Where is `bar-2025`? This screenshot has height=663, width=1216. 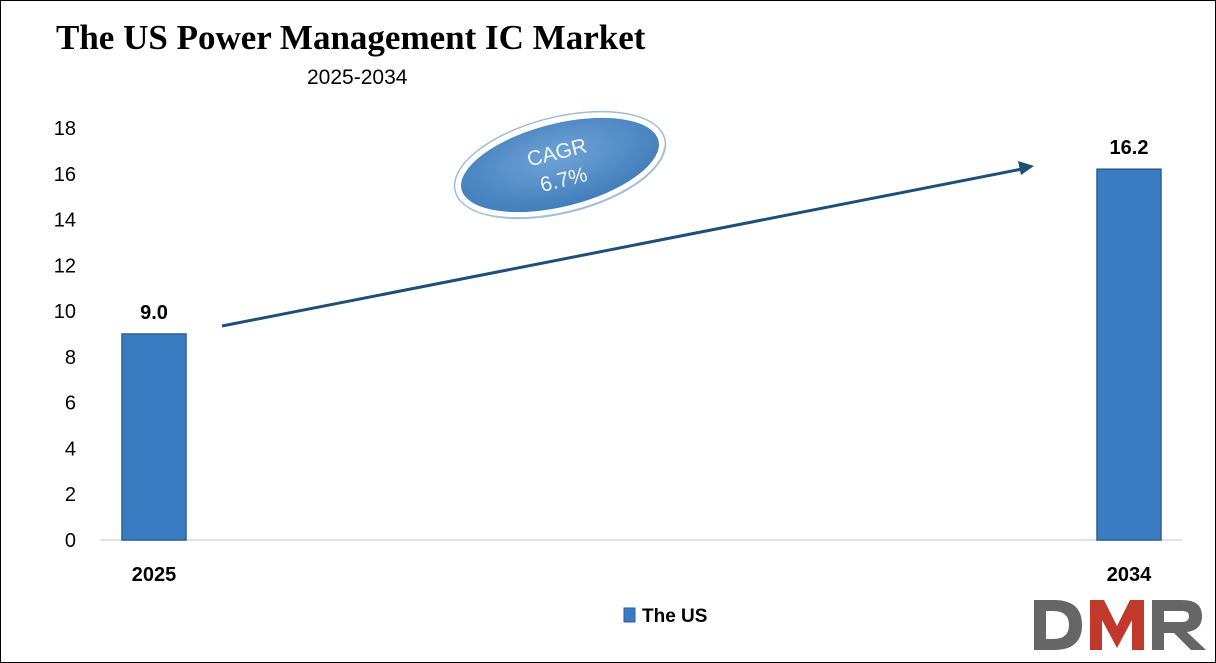 bar-2025 is located at coordinates (154, 437).